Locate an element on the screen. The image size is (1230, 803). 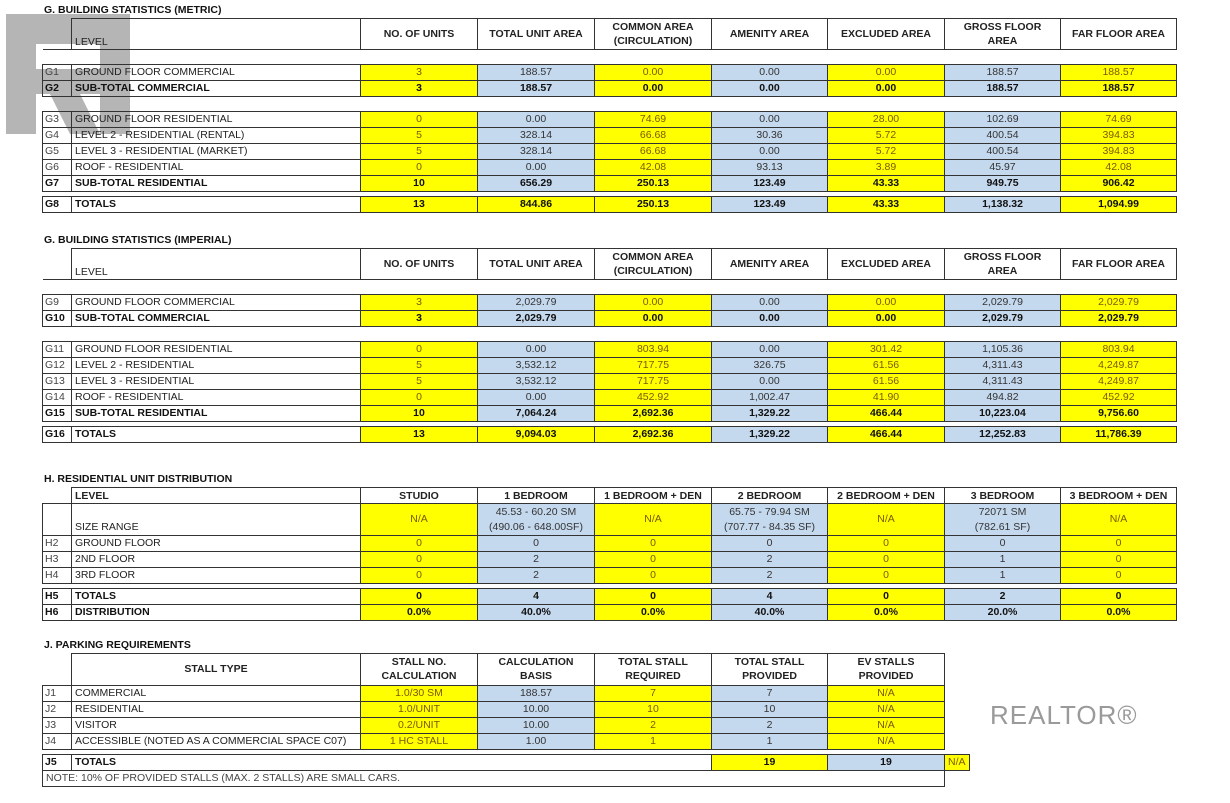
value-cell: 803.94 is located at coordinates (1118, 349).